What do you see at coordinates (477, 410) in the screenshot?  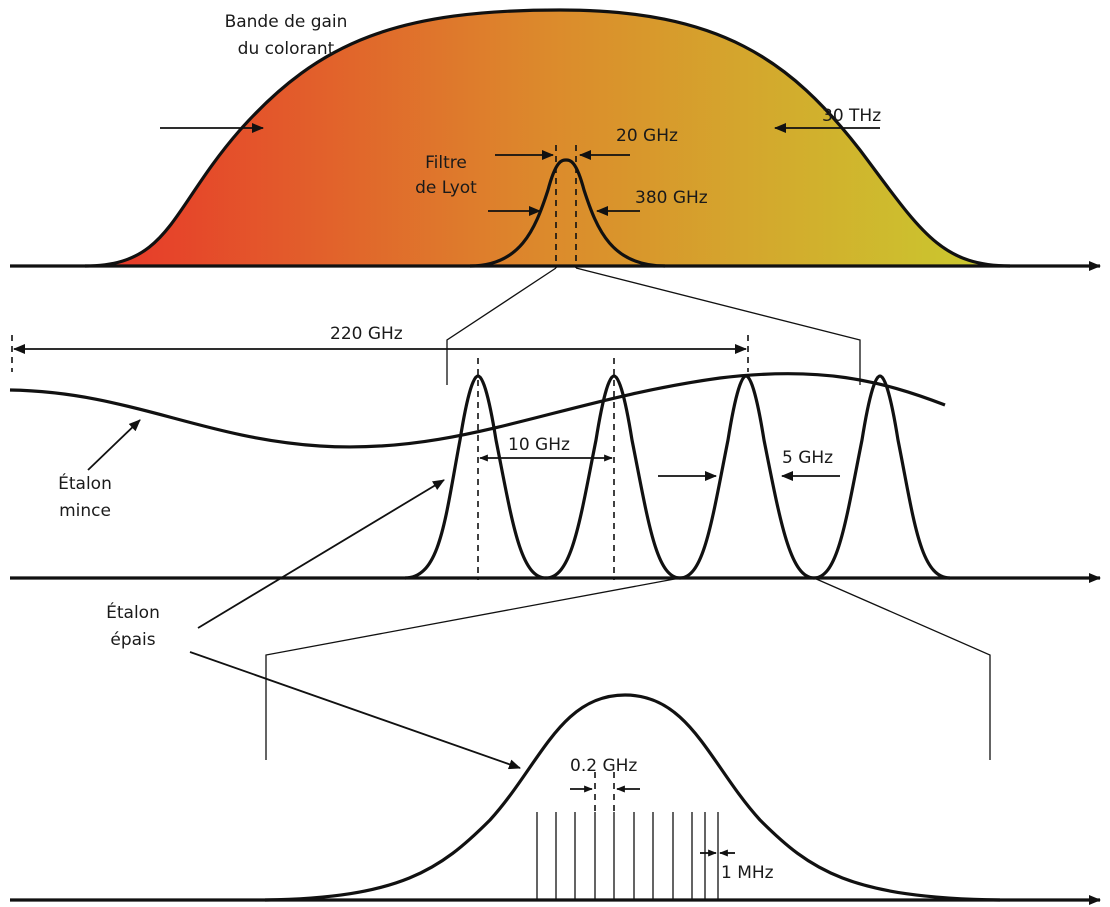 I see `thin-etalon-curve` at bounding box center [477, 410].